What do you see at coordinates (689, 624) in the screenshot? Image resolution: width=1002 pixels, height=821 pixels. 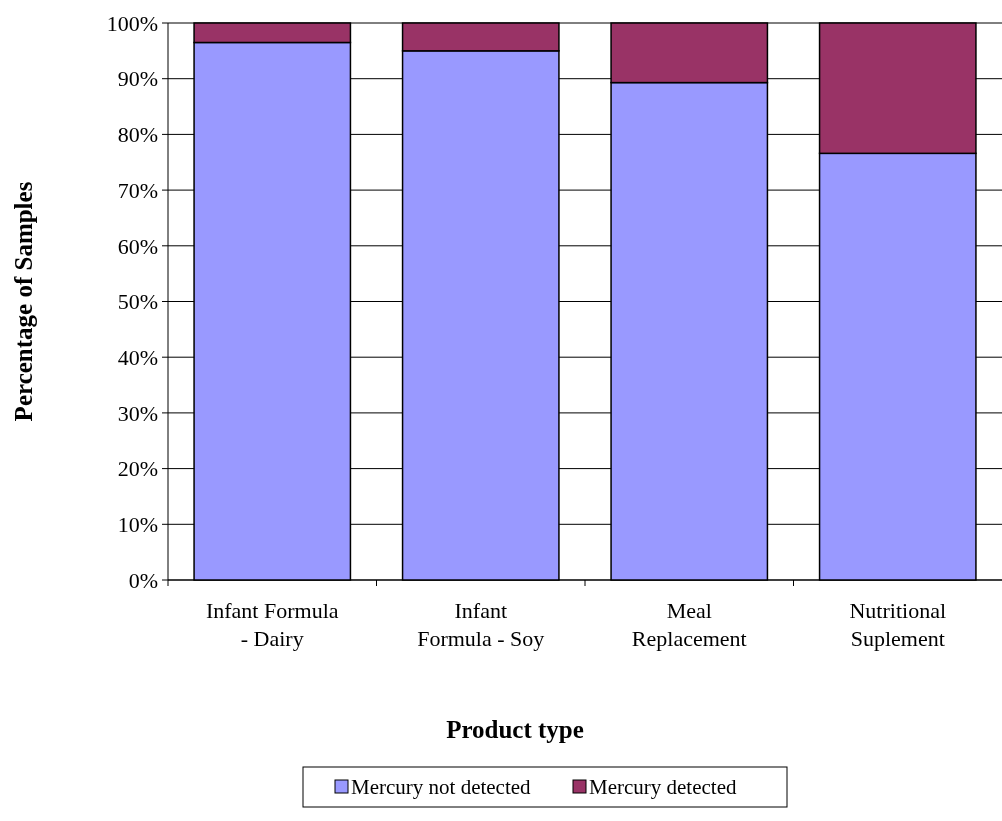 I see `x-tick-label: Meal Replacement` at bounding box center [689, 624].